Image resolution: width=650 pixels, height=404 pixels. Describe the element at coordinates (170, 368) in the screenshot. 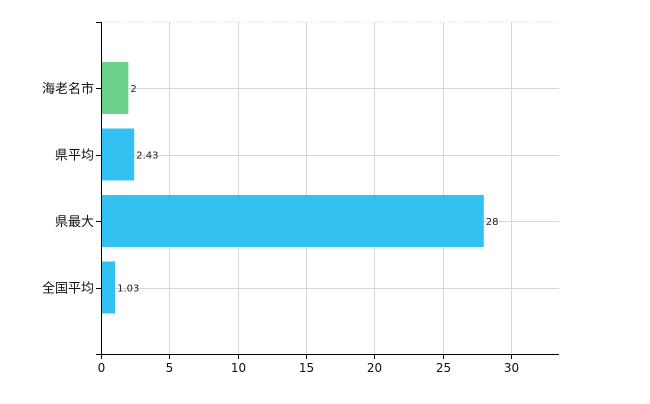

I see `x-tick-label-5: 5` at that location.